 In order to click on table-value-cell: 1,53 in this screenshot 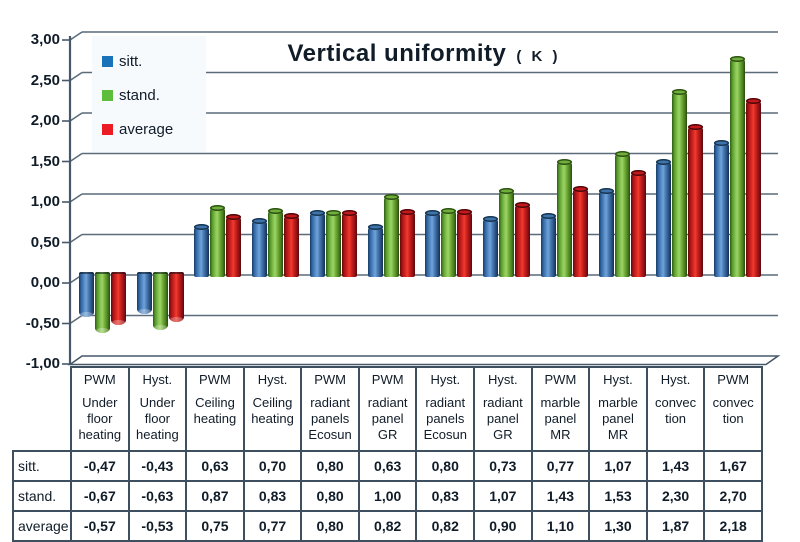, I will do `click(618, 496)`.